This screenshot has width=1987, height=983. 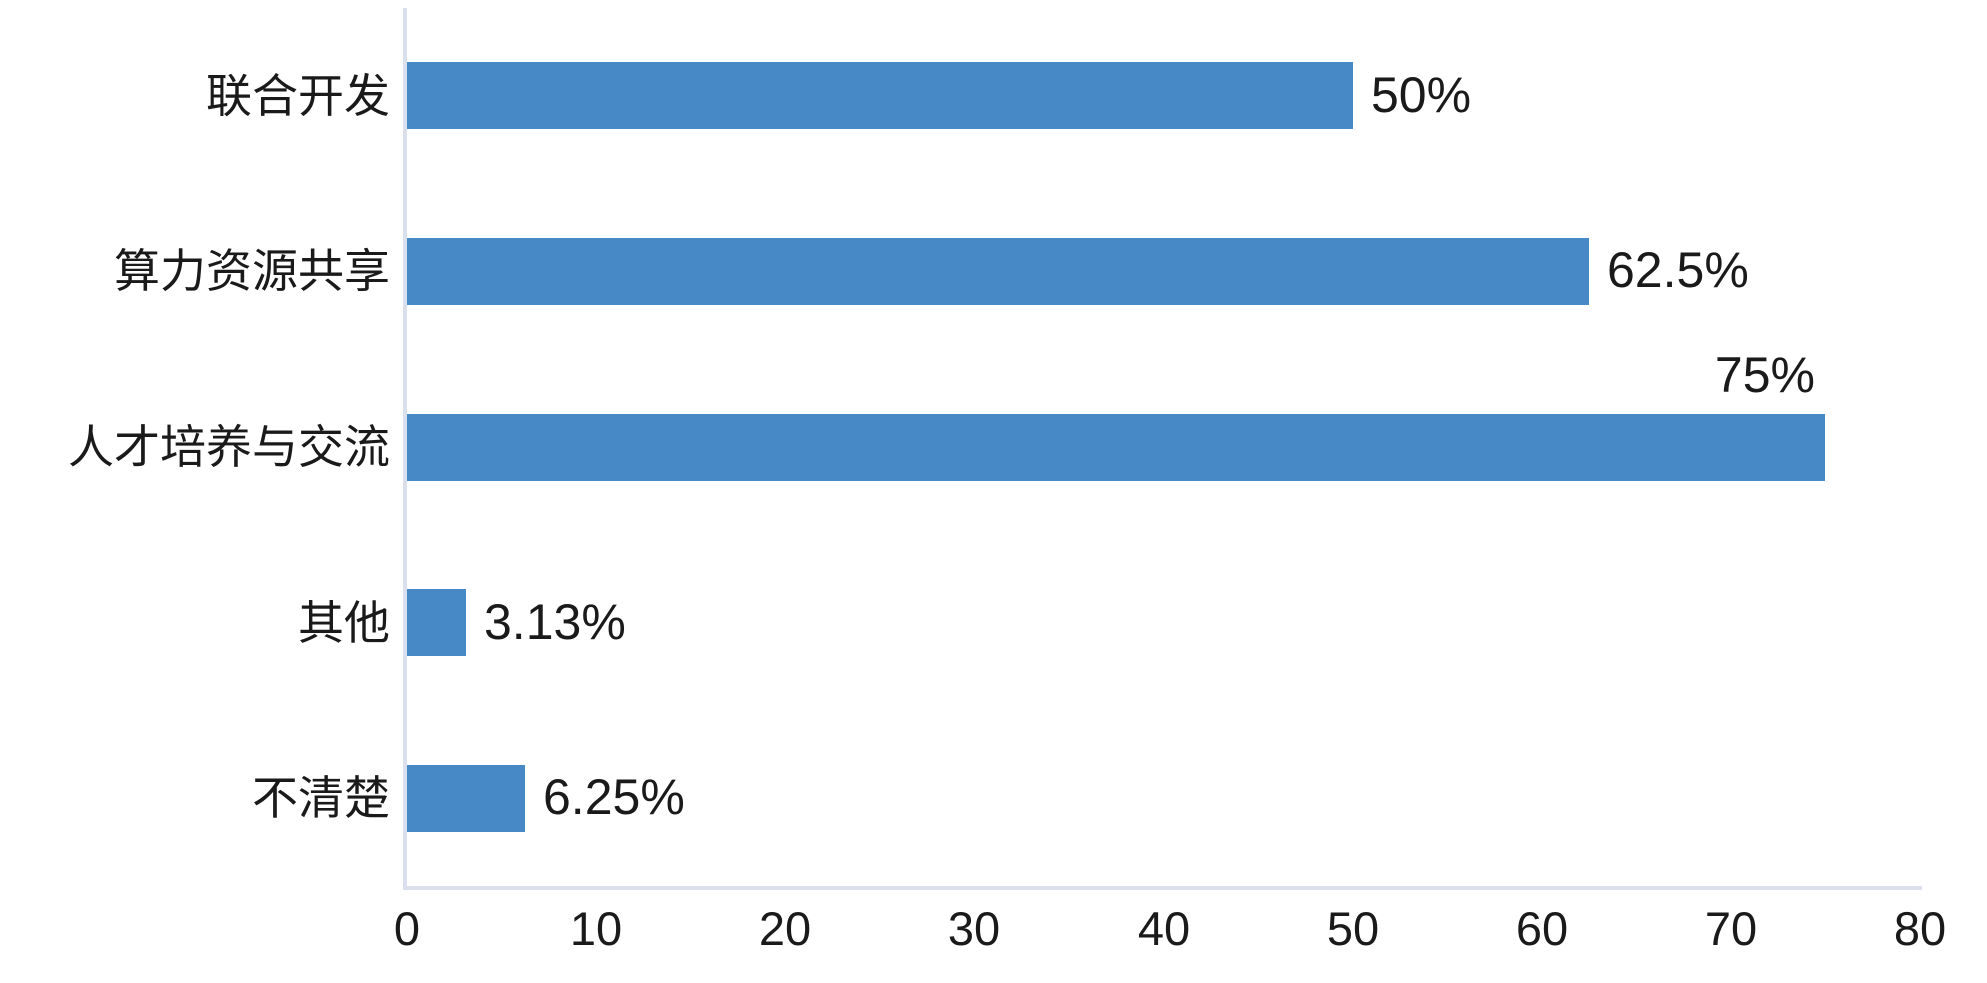 What do you see at coordinates (321, 798) in the screenshot?
I see `category-label: 不清楚` at bounding box center [321, 798].